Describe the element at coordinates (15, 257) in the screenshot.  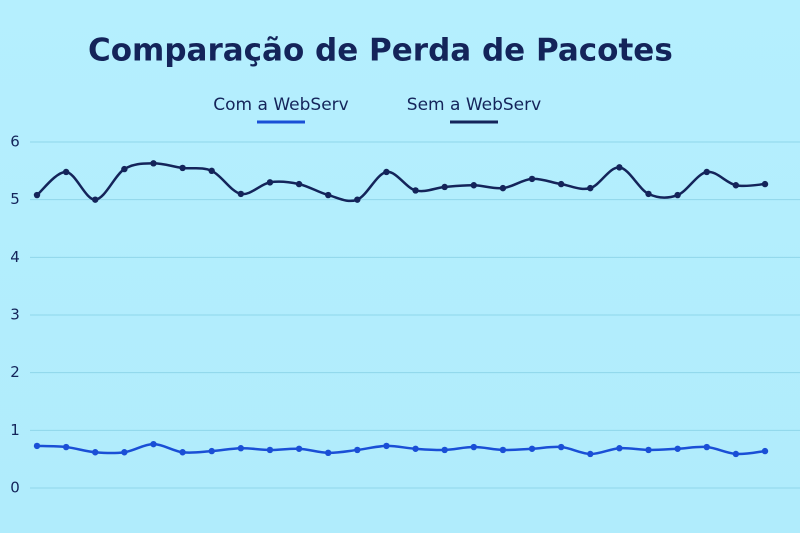
I see `y-tick-label: 4` at that location.